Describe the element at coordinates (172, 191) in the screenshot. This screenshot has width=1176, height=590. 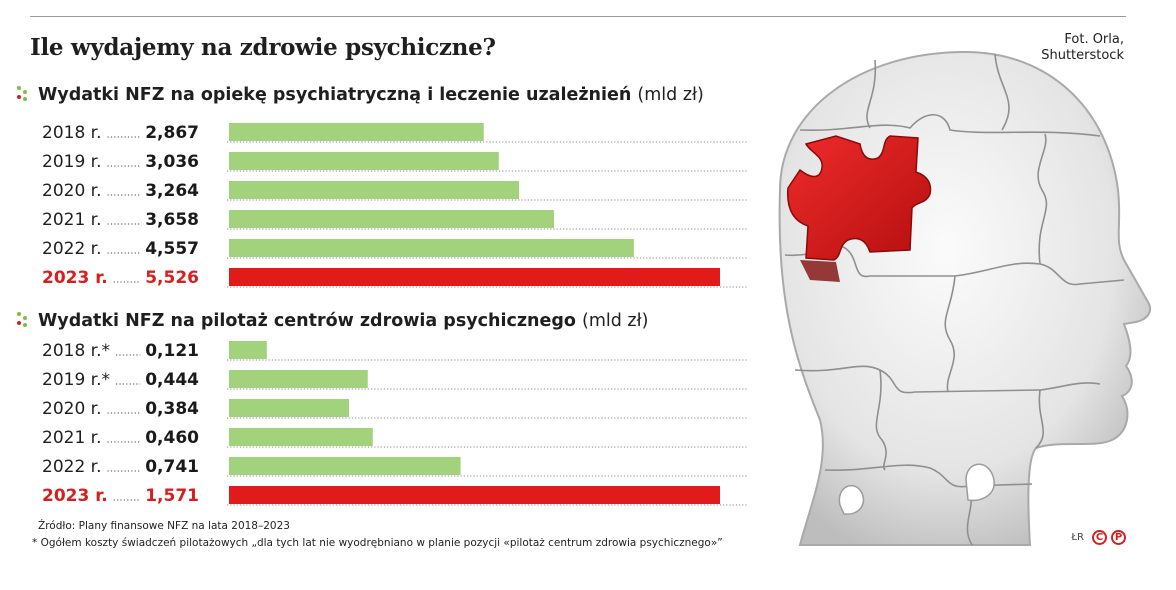
I see `value-label: 3,264` at that location.